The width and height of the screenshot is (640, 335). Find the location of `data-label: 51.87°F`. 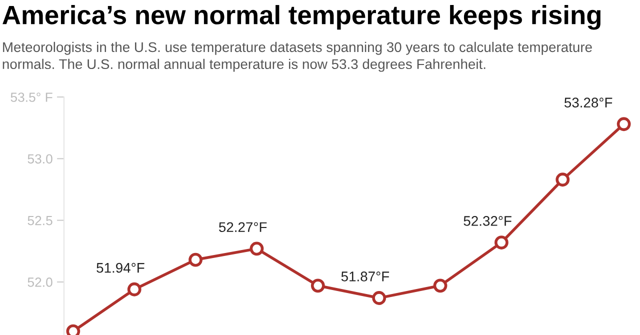

data-label: 51.87°F is located at coordinates (365, 277).